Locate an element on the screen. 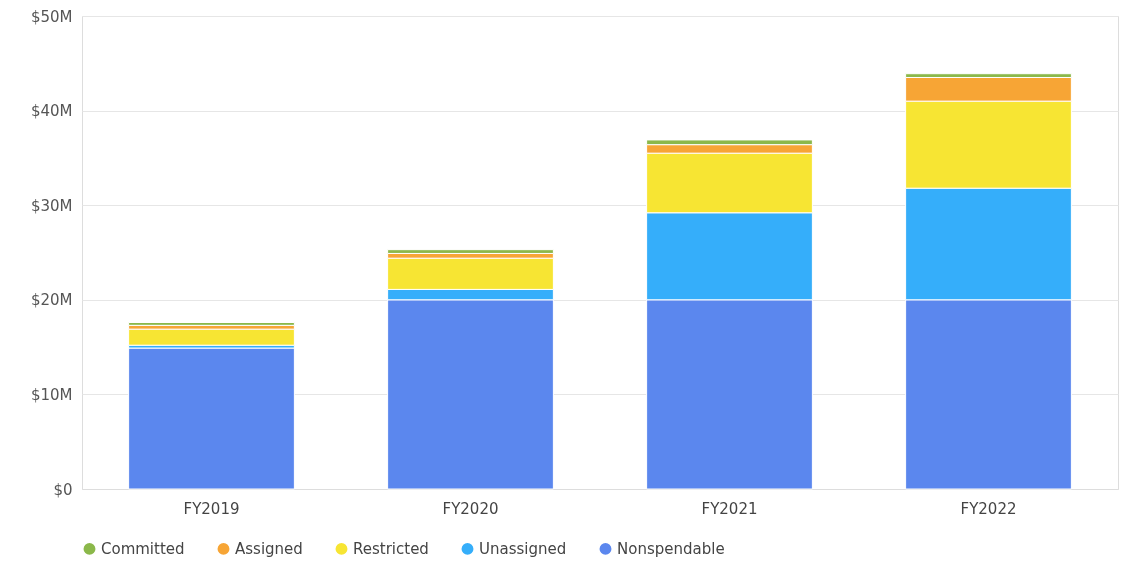 This screenshot has height=574, width=1128. y-tick-label: $40M is located at coordinates (51, 111).